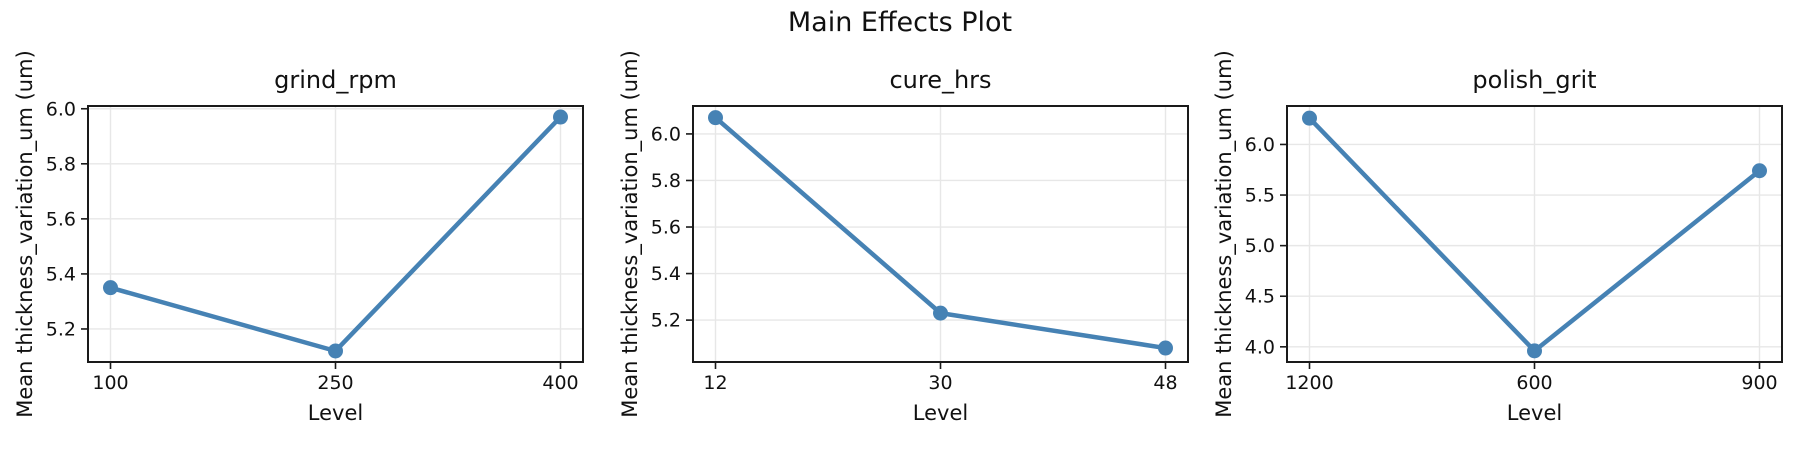  I want to click on subplot-title: polish_grit, so click(1534, 80).